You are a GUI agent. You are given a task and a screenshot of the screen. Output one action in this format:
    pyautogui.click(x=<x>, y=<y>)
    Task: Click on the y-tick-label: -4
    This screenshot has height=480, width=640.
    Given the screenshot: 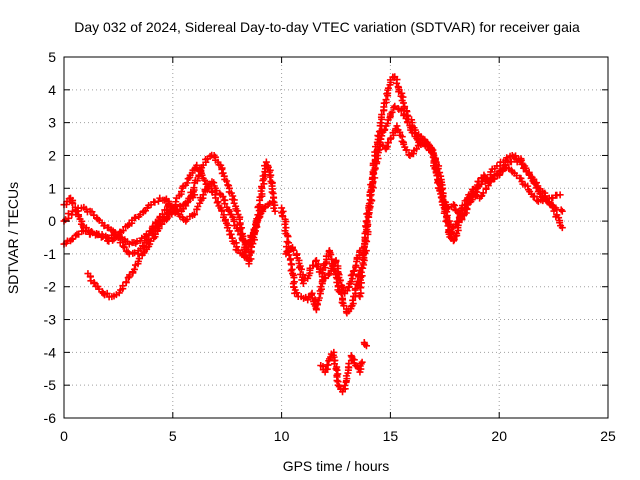 What is the action you would take?
    pyautogui.click(x=50, y=352)
    